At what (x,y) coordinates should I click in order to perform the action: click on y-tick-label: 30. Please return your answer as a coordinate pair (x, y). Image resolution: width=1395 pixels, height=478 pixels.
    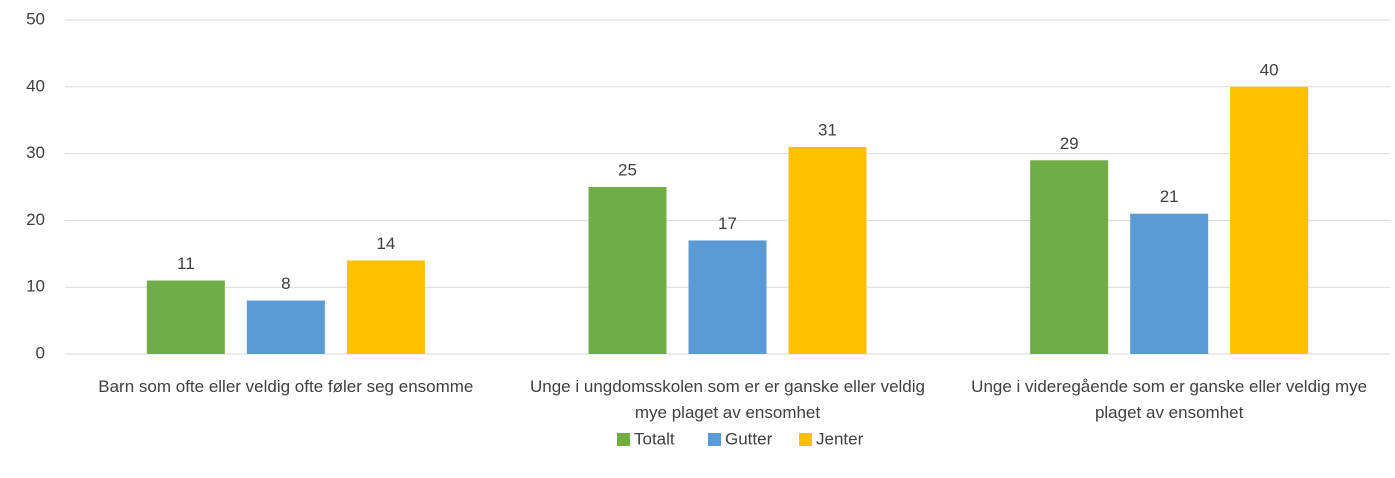
    Looking at the image, I should click on (35, 152).